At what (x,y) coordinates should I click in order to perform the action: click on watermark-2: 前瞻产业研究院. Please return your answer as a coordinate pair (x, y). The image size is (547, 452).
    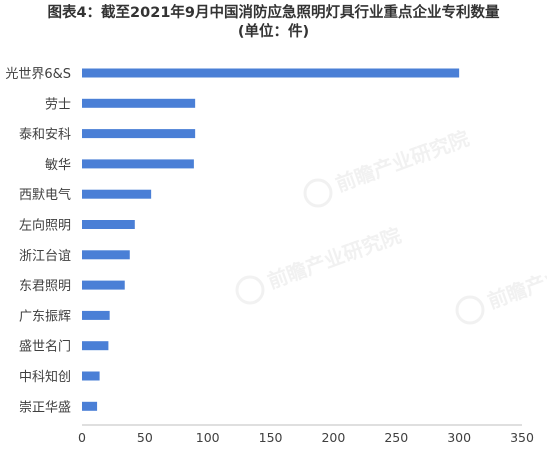
    Looking at the image, I should click on (319, 264).